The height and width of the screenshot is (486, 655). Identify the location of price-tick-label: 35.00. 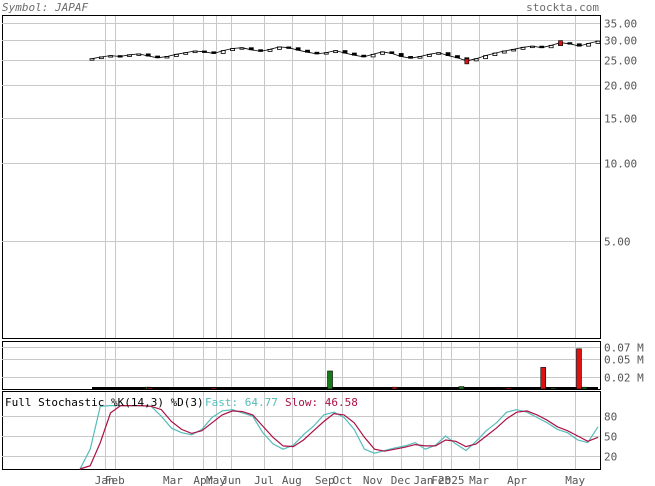
(620, 24).